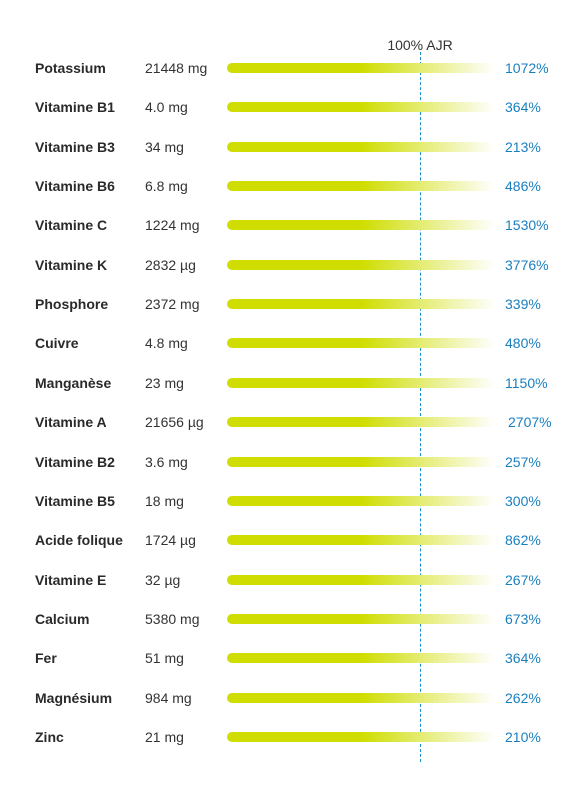  Describe the element at coordinates (164, 146) in the screenshot. I see `nutrient-amount: 34 mg` at that location.